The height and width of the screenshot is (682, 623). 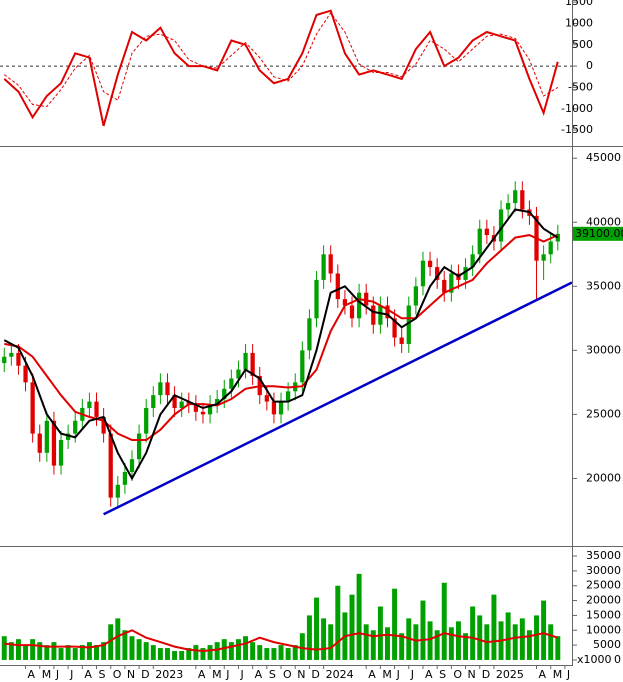 I want to click on y-tick-label: 1500, so click(x=579, y=4).